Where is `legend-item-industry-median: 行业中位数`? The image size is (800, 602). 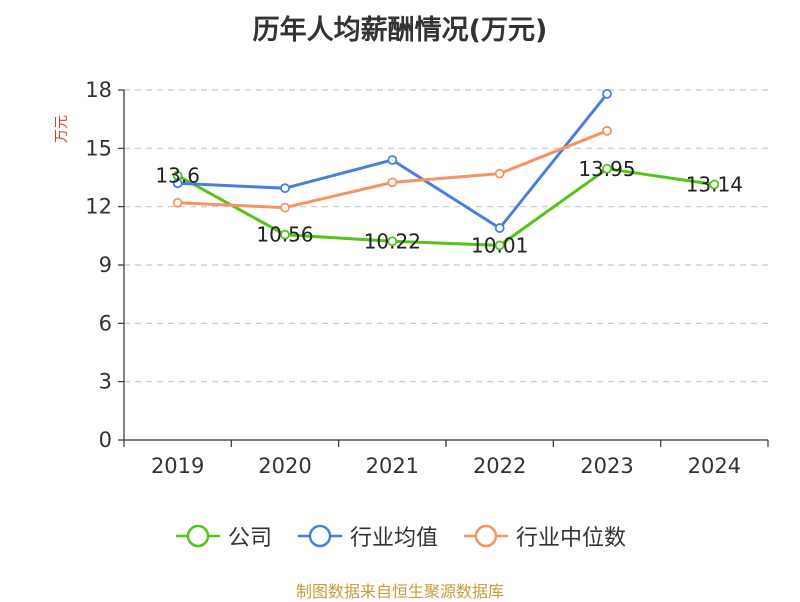
legend-item-industry-median: 行业中位数 is located at coordinates (544, 536).